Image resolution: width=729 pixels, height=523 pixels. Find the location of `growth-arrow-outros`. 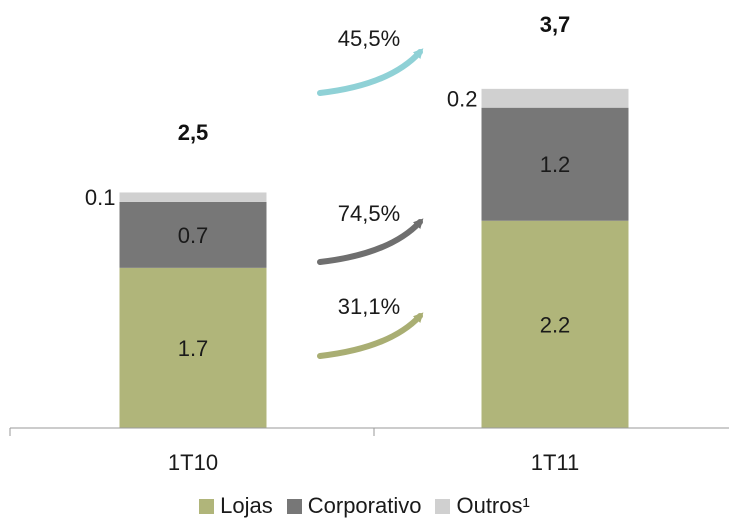

growth-arrow-outros is located at coordinates (370, 72).